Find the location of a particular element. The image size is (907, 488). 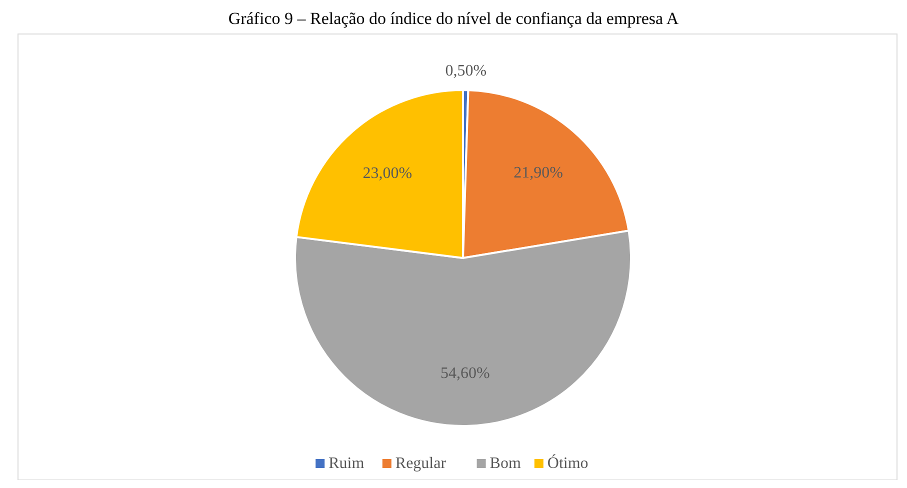

data-label: 23,00% is located at coordinates (387, 173).